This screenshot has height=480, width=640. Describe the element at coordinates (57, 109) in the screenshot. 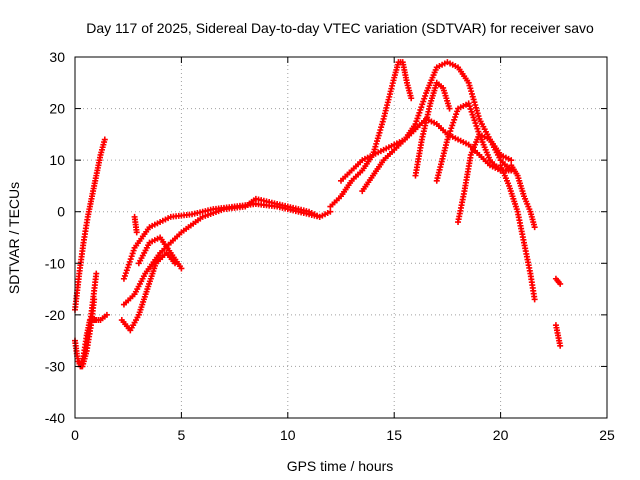

I see `y-tick-label: 20` at that location.